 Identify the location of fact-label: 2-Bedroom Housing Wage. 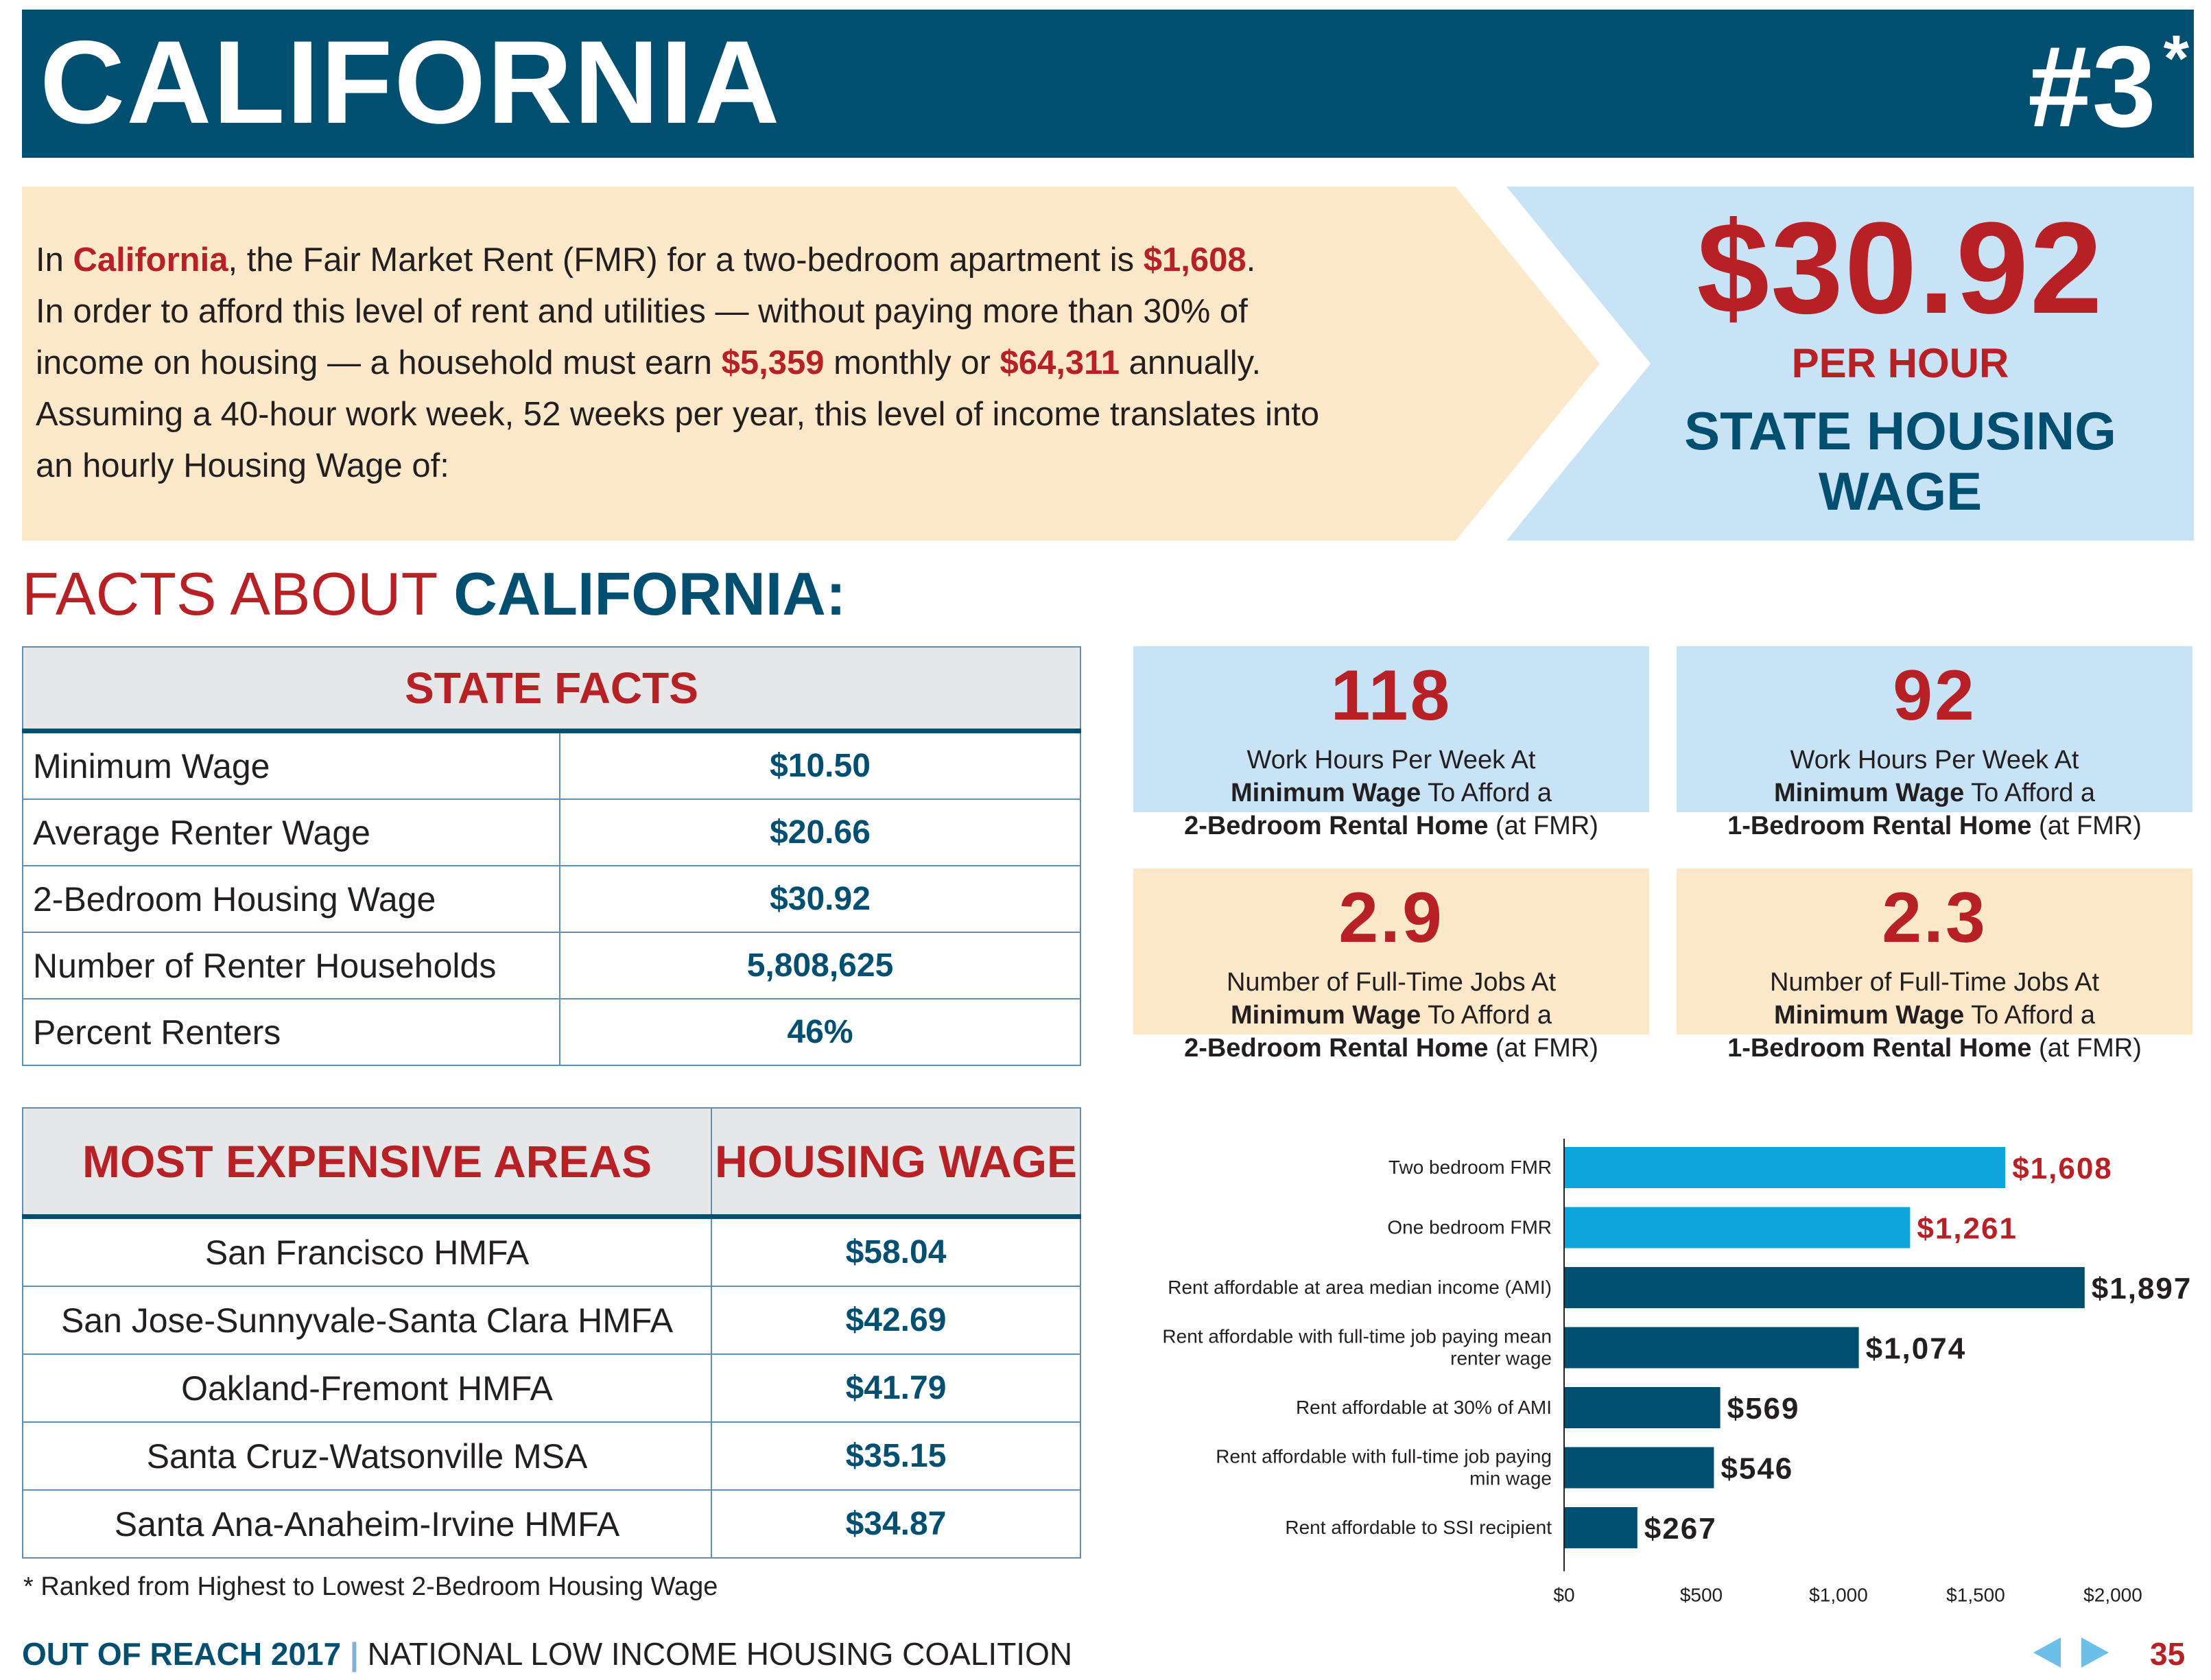
(291, 899).